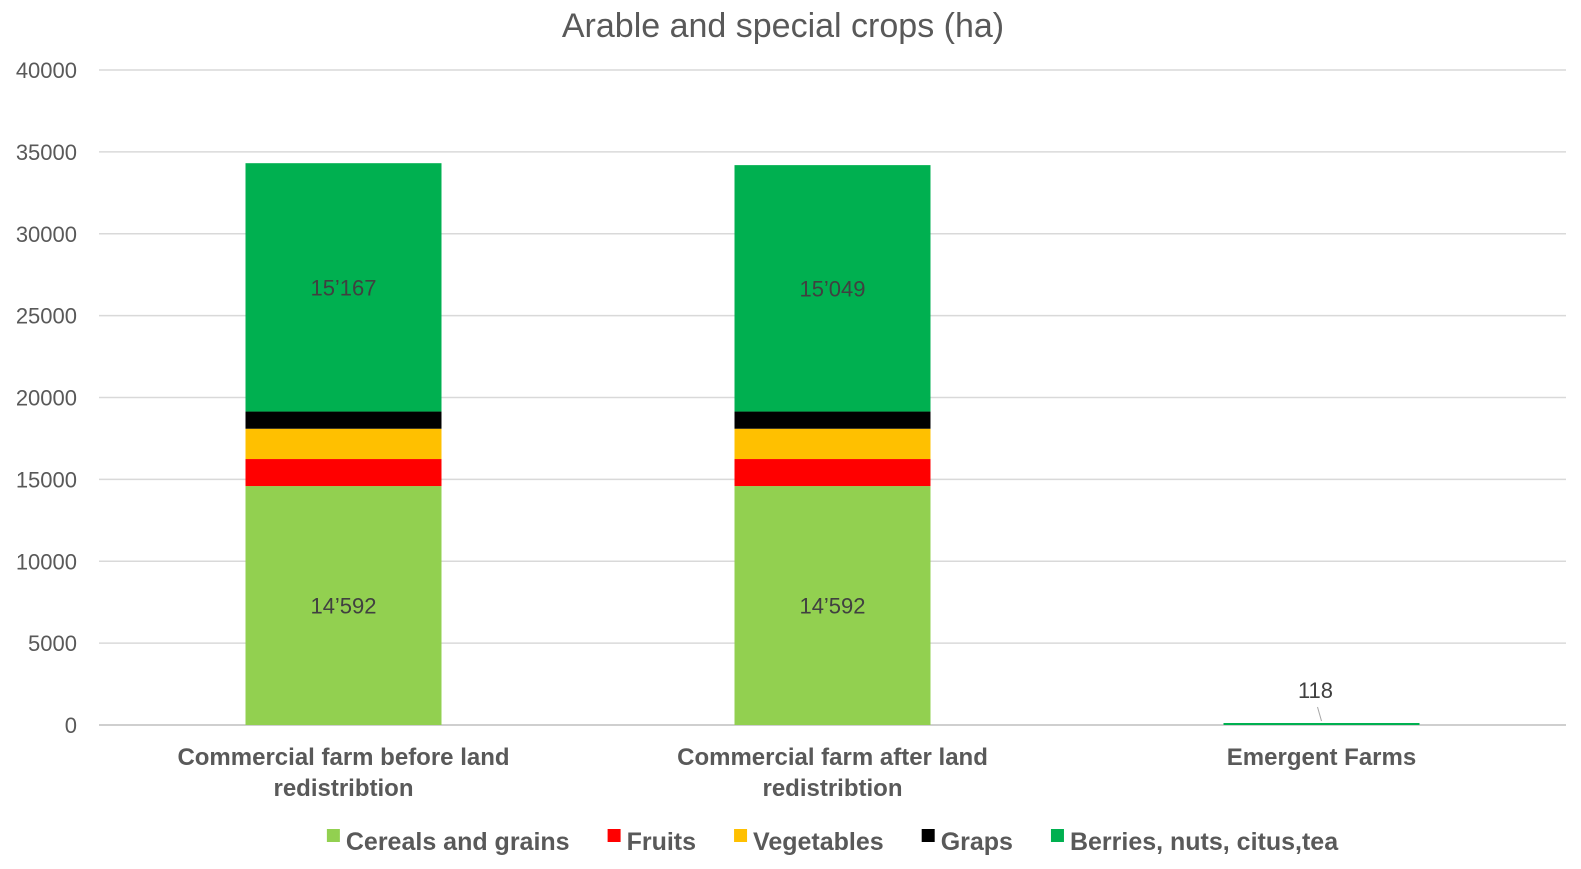 The height and width of the screenshot is (869, 1581). I want to click on legend-item: Graps, so click(967, 842).